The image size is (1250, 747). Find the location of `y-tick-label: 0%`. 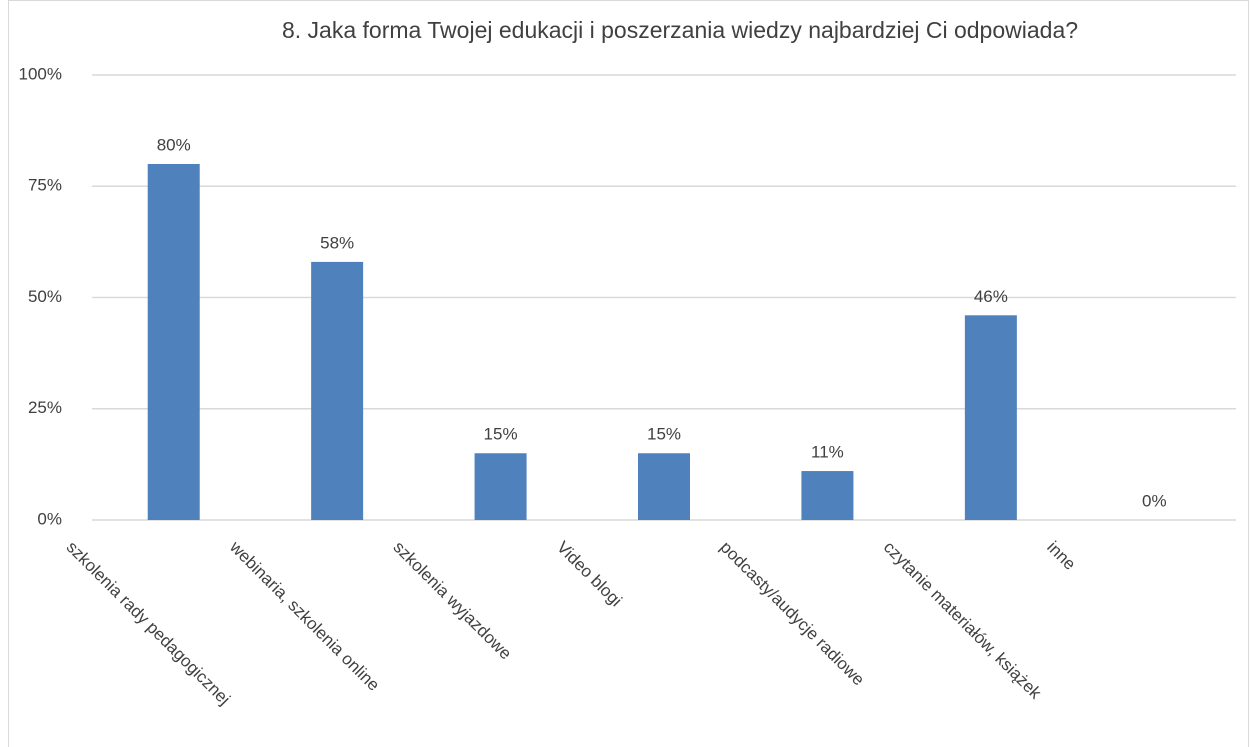

y-tick-label: 0% is located at coordinates (49, 518).